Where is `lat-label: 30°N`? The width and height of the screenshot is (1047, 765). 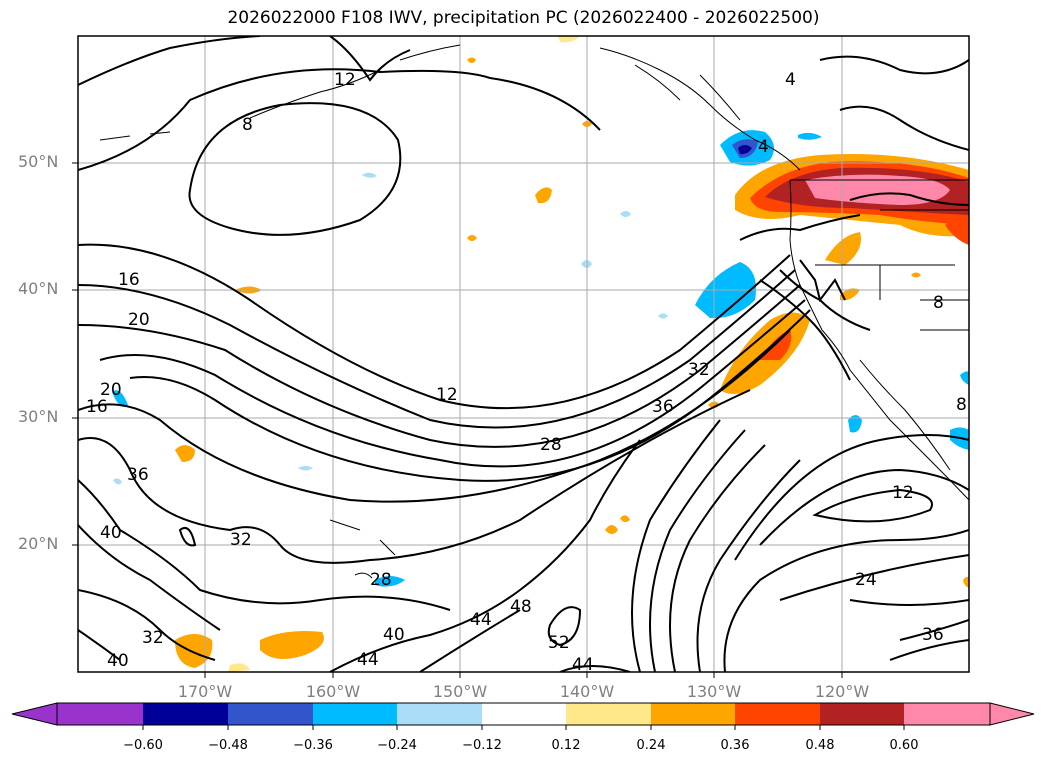
lat-label: 30°N is located at coordinates (38, 416).